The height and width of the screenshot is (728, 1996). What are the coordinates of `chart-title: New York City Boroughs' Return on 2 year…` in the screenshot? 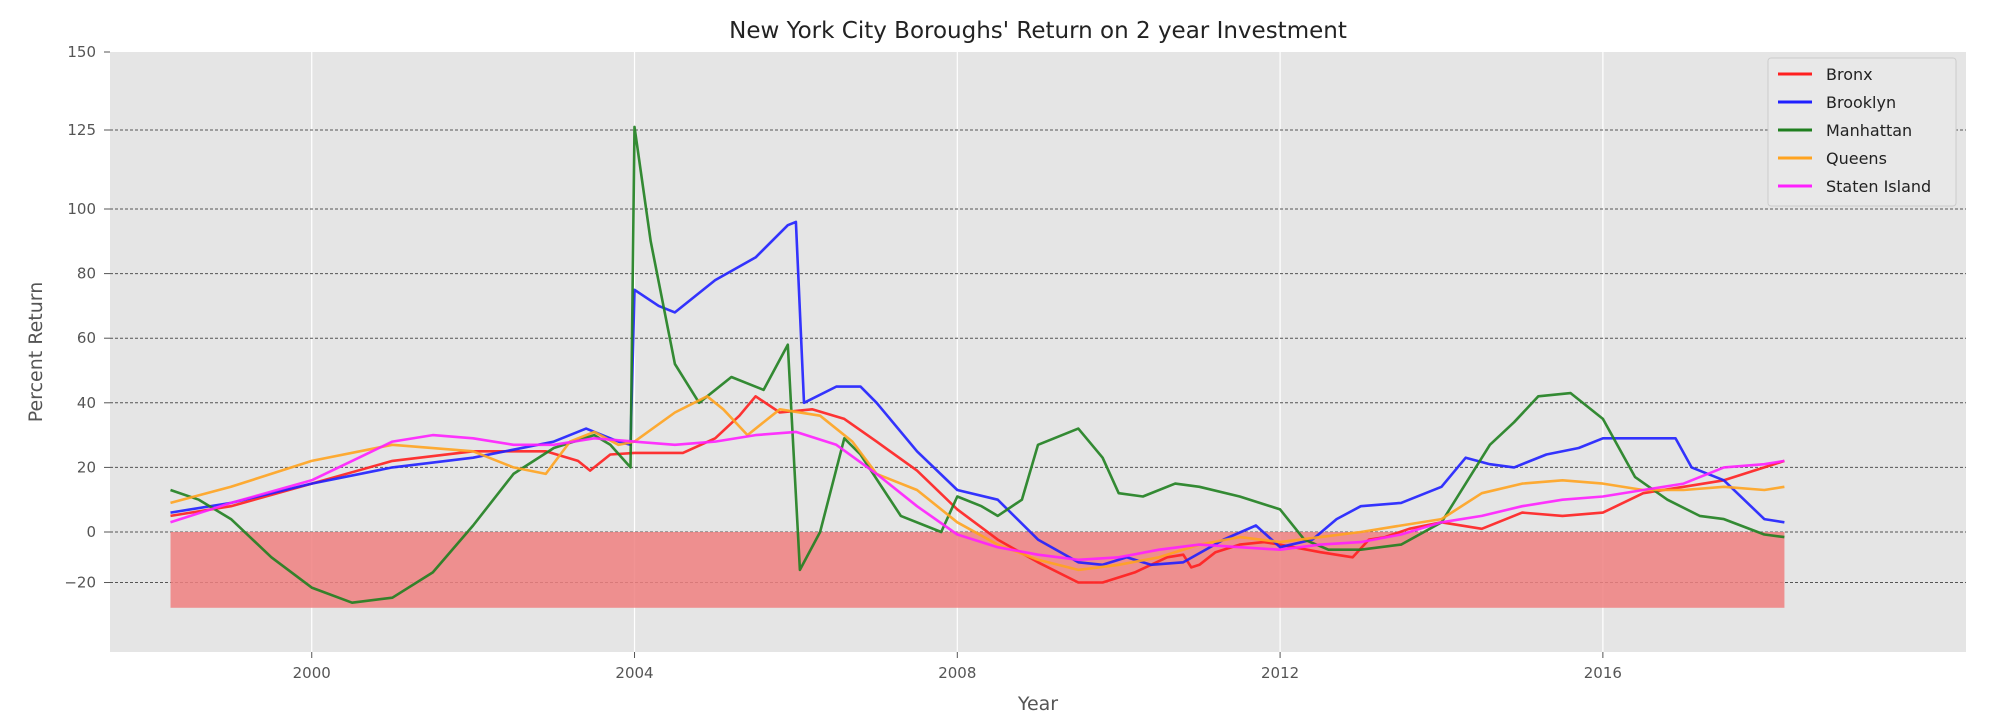 It's located at (1038, 31).